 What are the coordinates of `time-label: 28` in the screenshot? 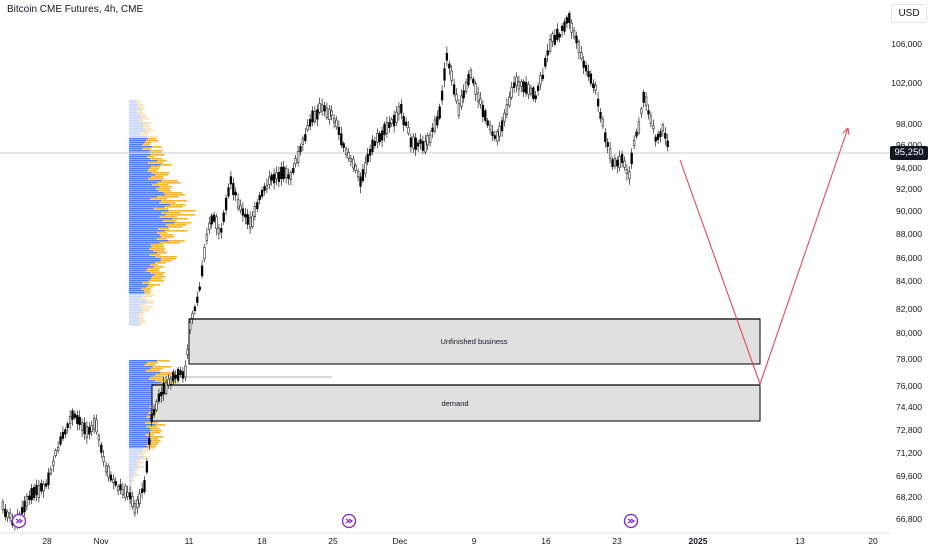 It's located at (47, 541).